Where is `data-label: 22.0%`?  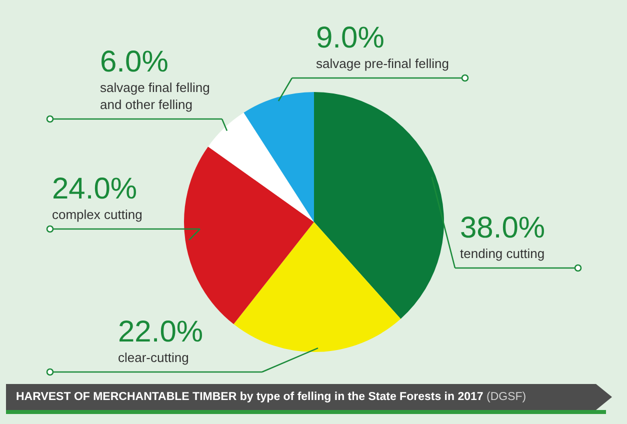
data-label: 22.0% is located at coordinates (161, 331).